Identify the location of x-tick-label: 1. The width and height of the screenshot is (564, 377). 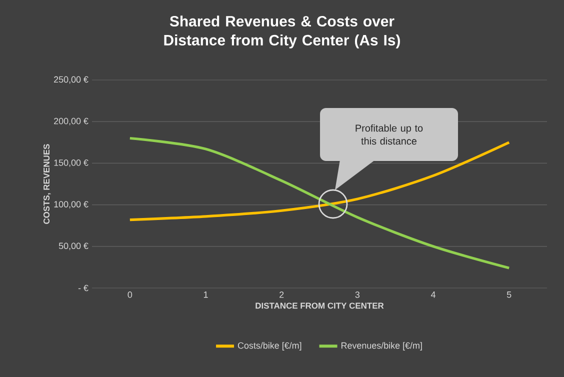
(206, 295).